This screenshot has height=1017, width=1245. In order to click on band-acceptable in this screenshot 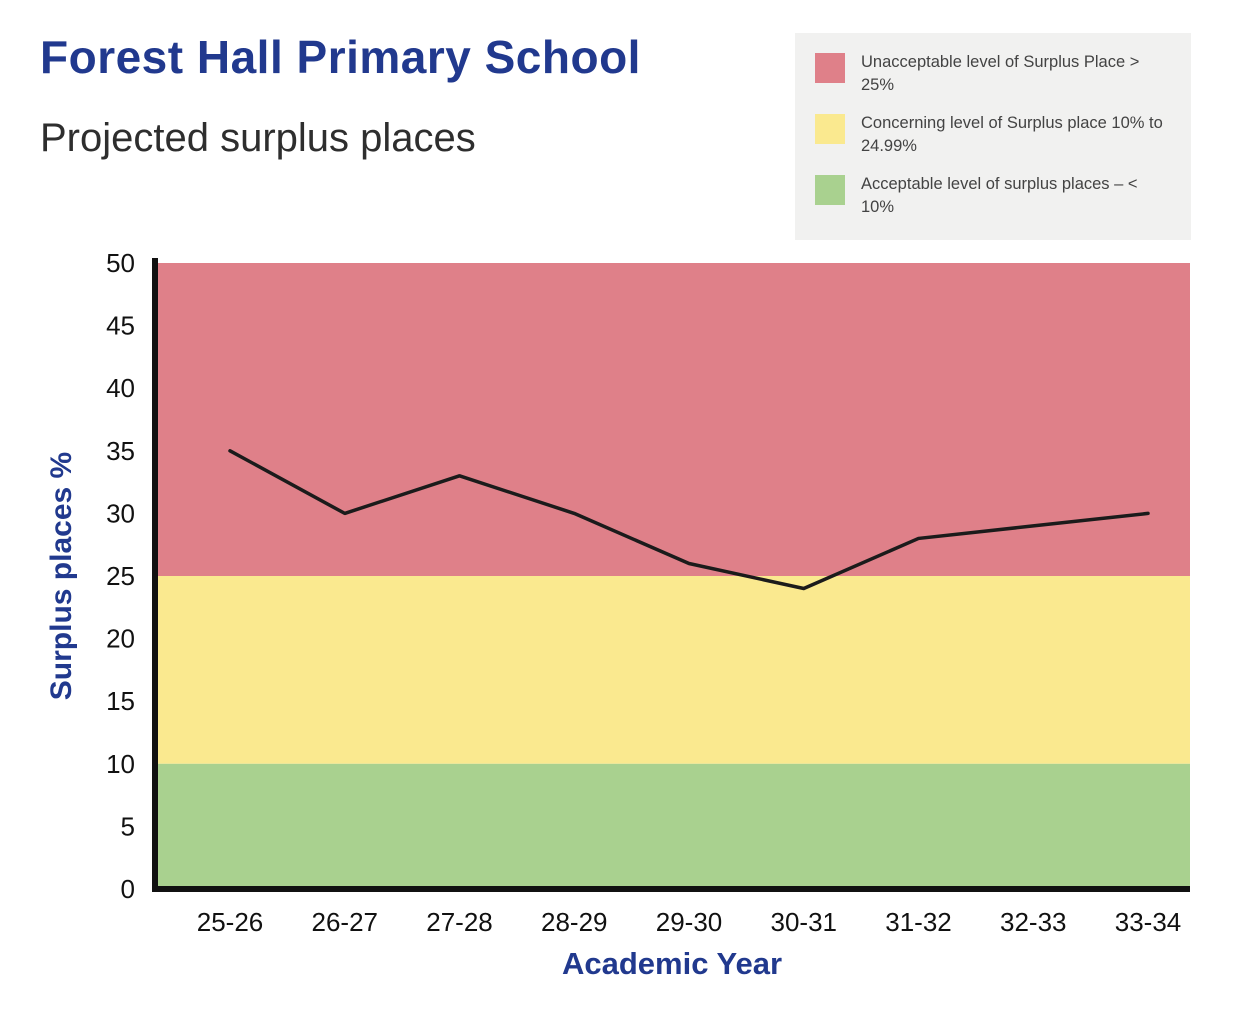, I will do `click(673, 826)`.